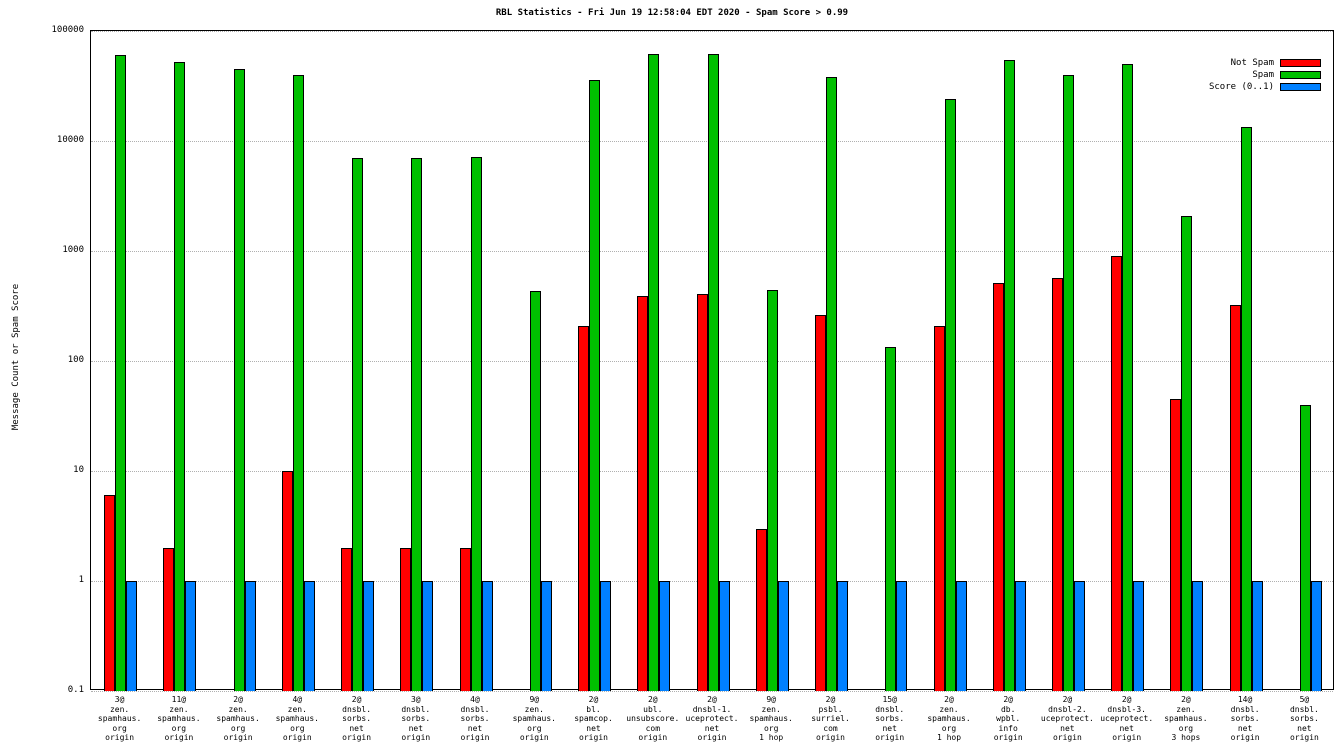 The image size is (1344, 756). What do you see at coordinates (1245, 718) in the screenshot?
I see `x-tick-label: 14@ dnsbl. sorbs. net origin` at bounding box center [1245, 718].